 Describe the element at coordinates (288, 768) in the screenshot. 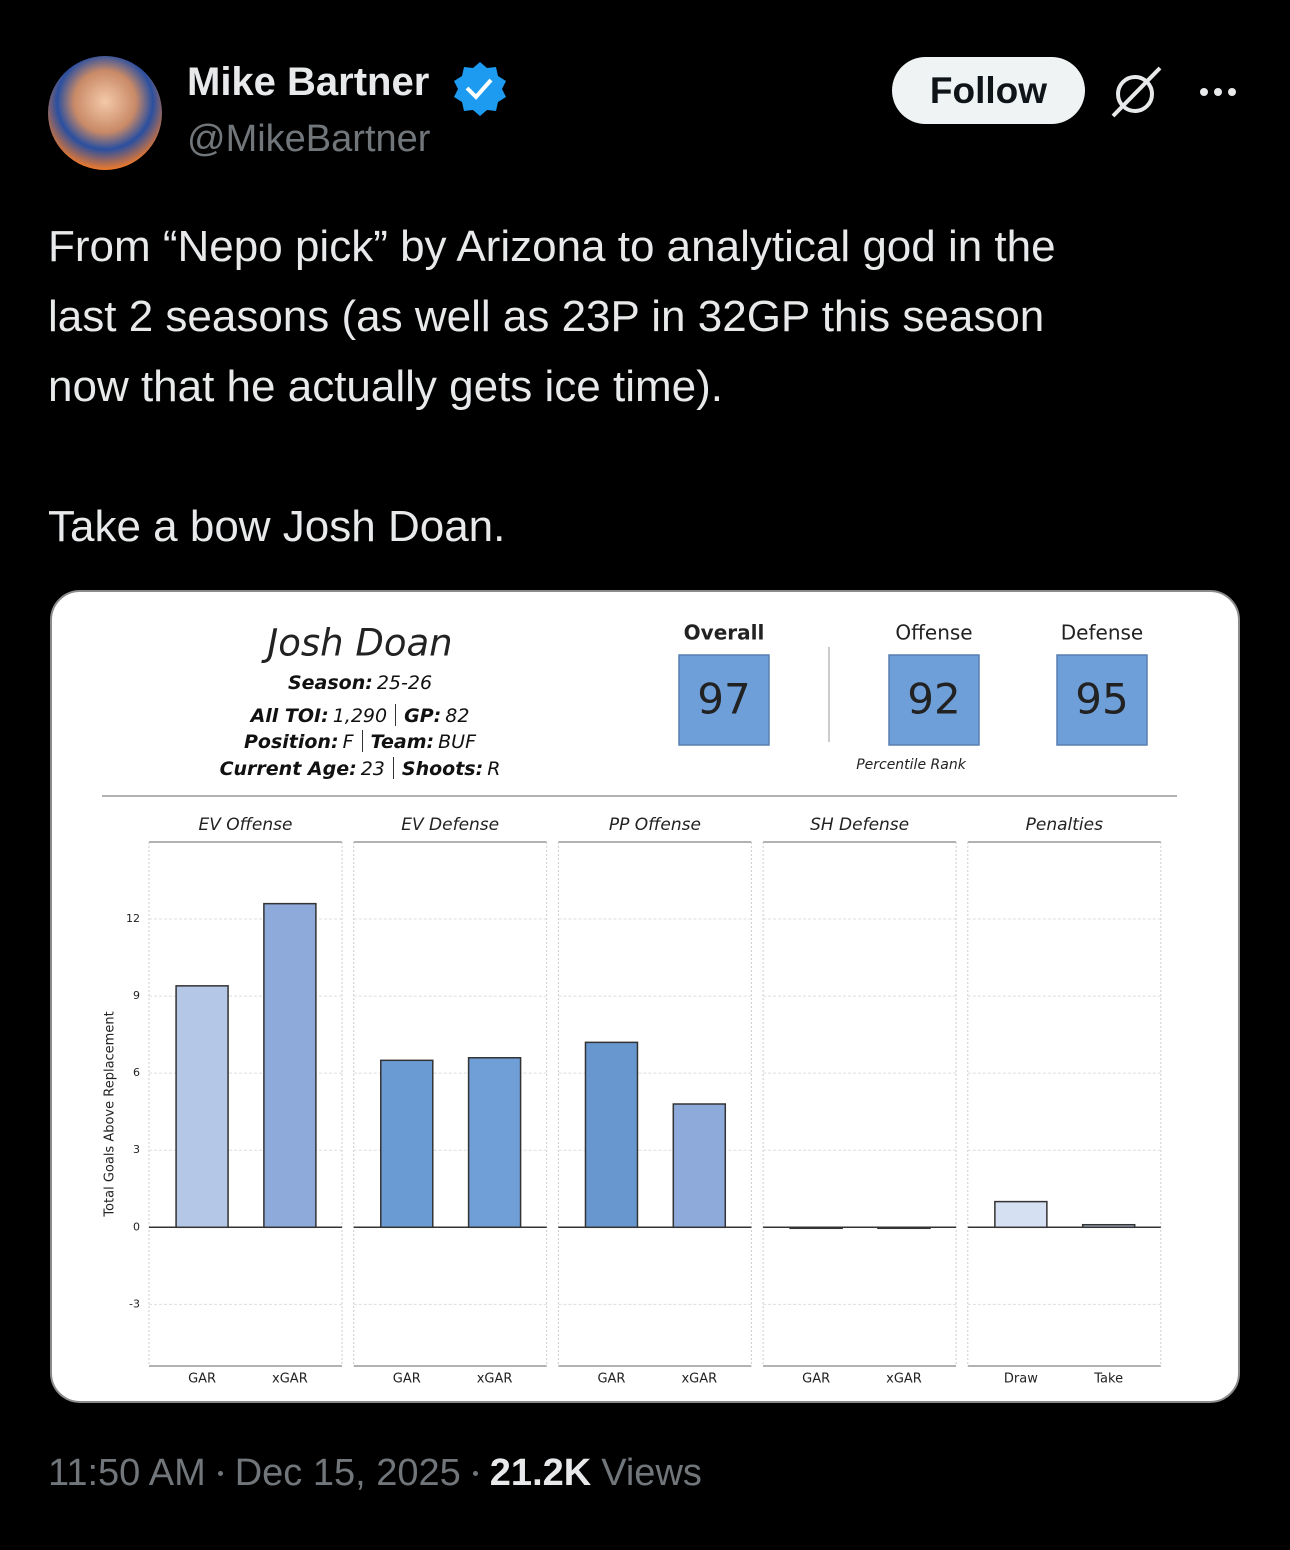

I see `info-label: Current Age:` at that location.